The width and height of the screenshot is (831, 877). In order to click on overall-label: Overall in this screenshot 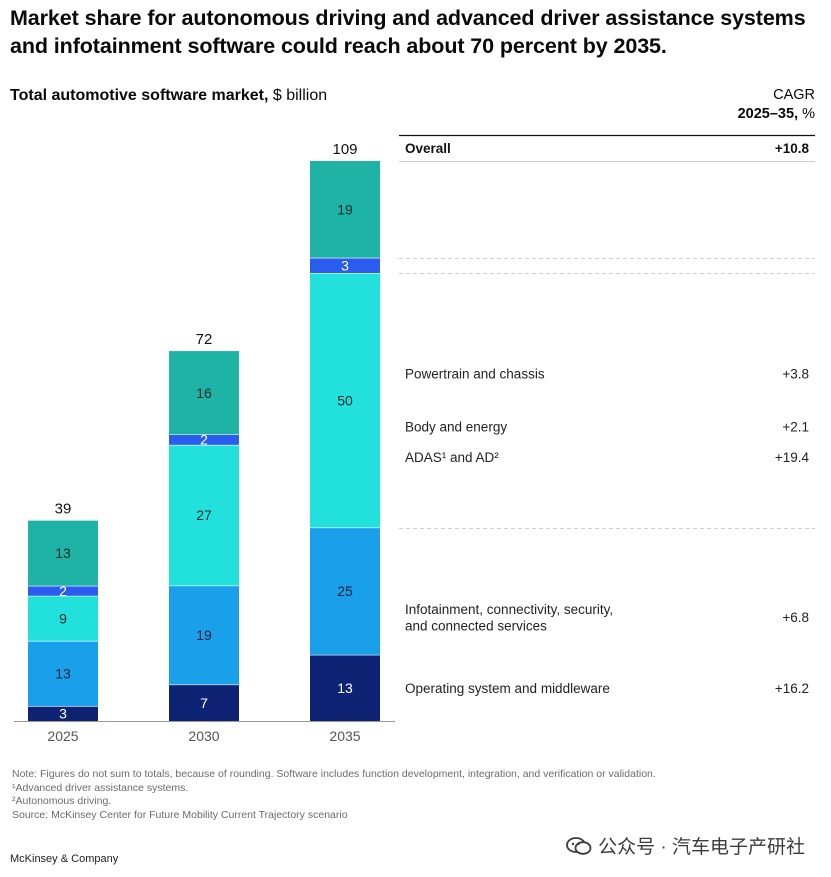, I will do `click(428, 148)`.